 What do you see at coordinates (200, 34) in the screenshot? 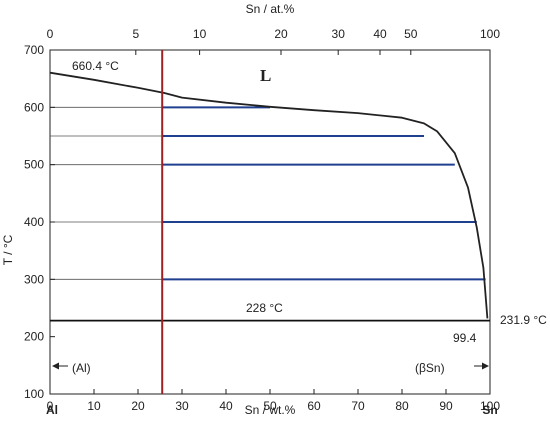
I see `top-tick-label: 10` at bounding box center [200, 34].